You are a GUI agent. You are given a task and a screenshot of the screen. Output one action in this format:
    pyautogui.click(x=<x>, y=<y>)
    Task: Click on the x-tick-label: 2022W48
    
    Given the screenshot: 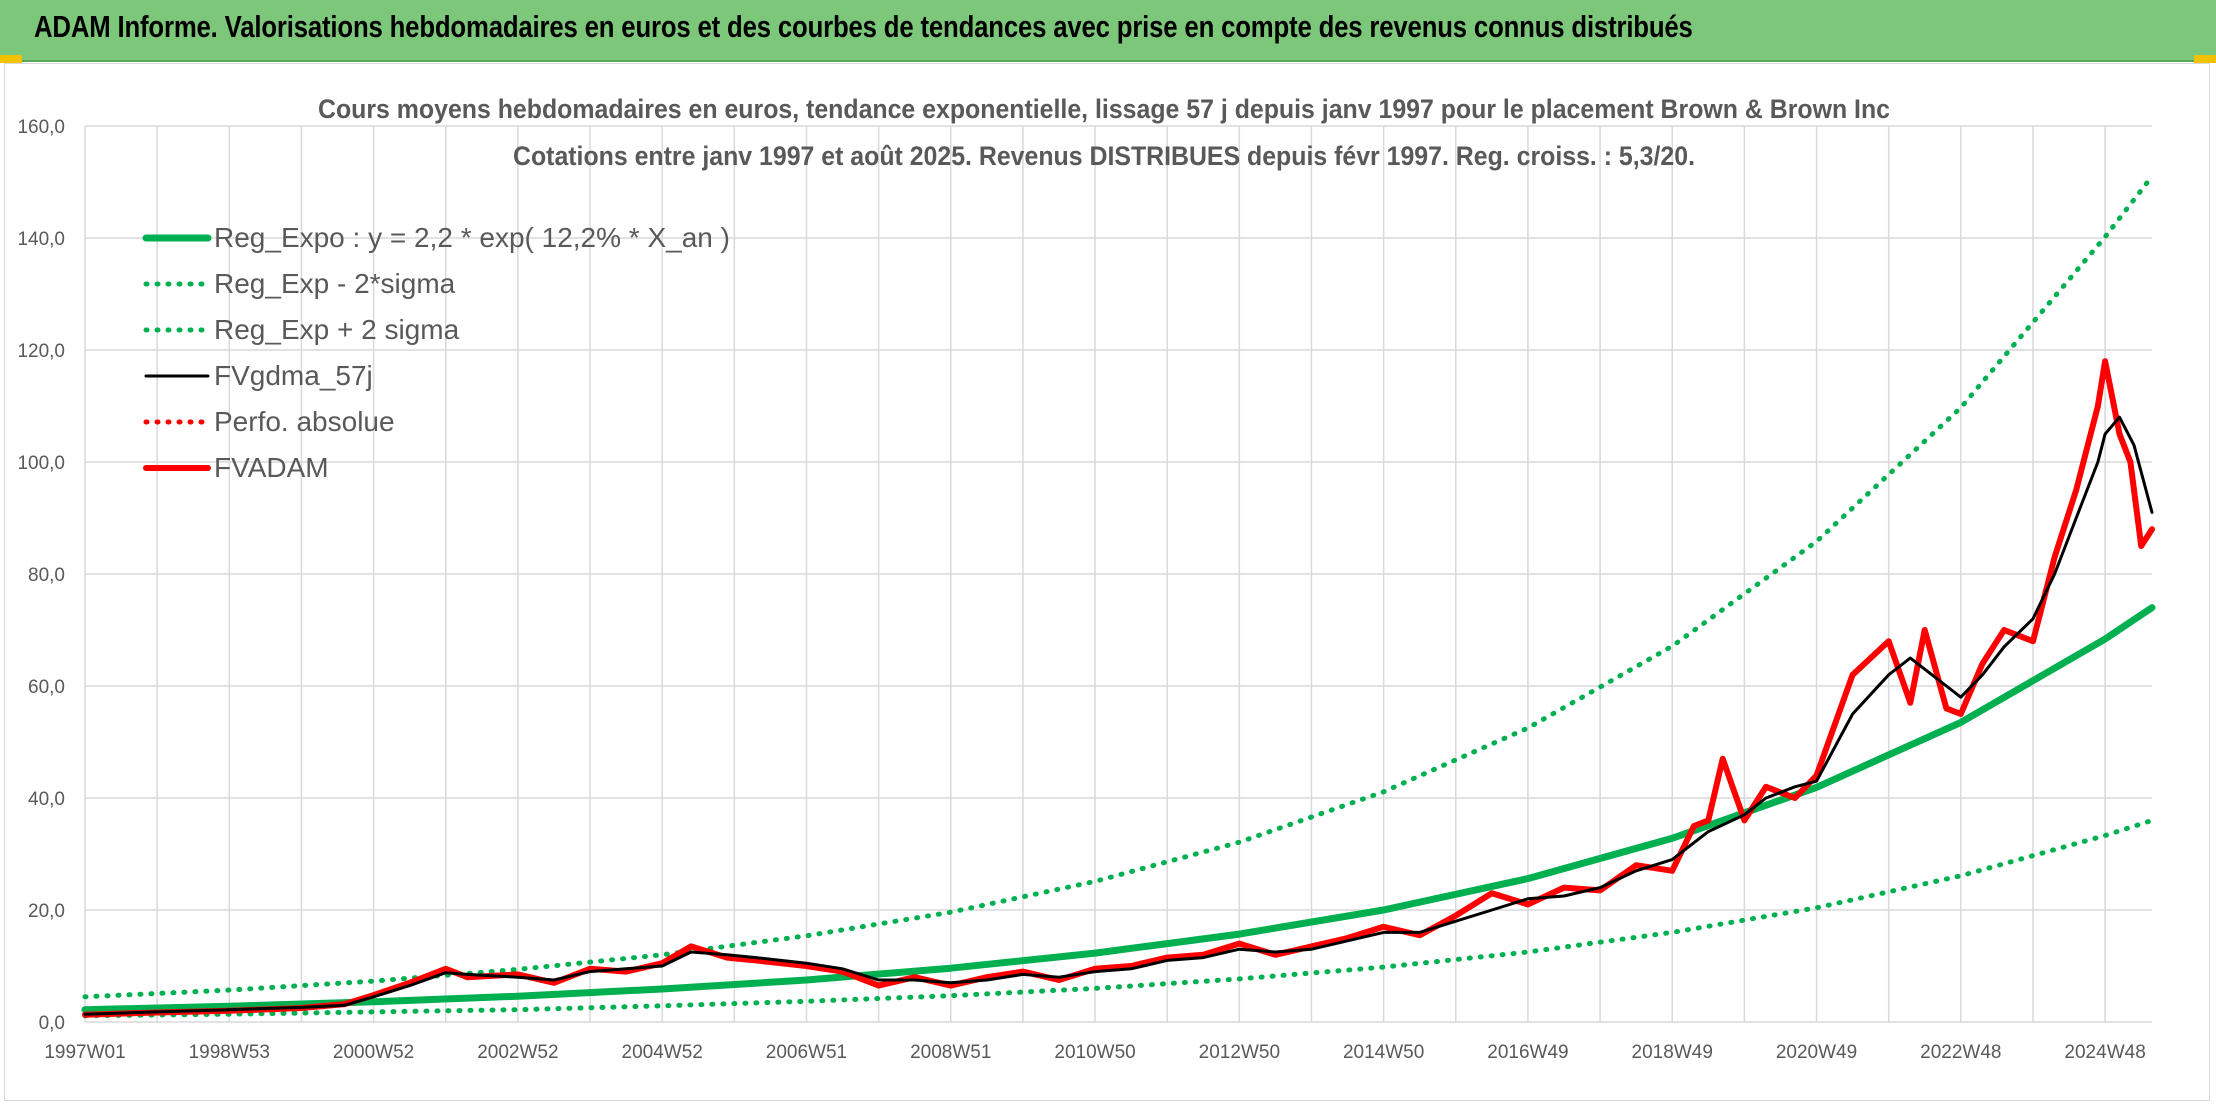 What is the action you would take?
    pyautogui.click(x=1960, y=1052)
    